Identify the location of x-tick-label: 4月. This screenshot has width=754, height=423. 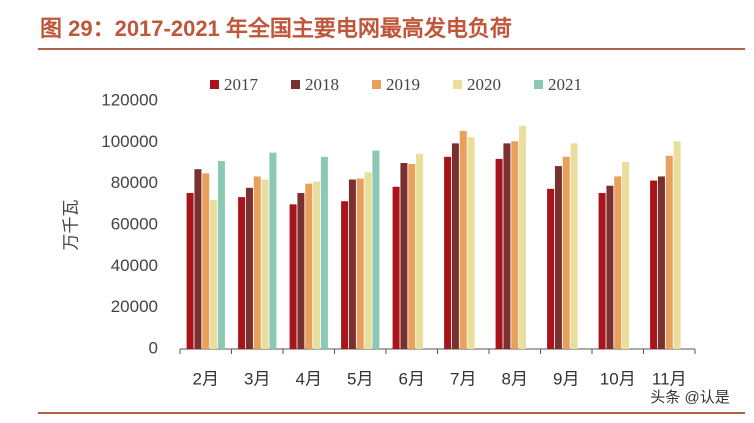
(309, 378).